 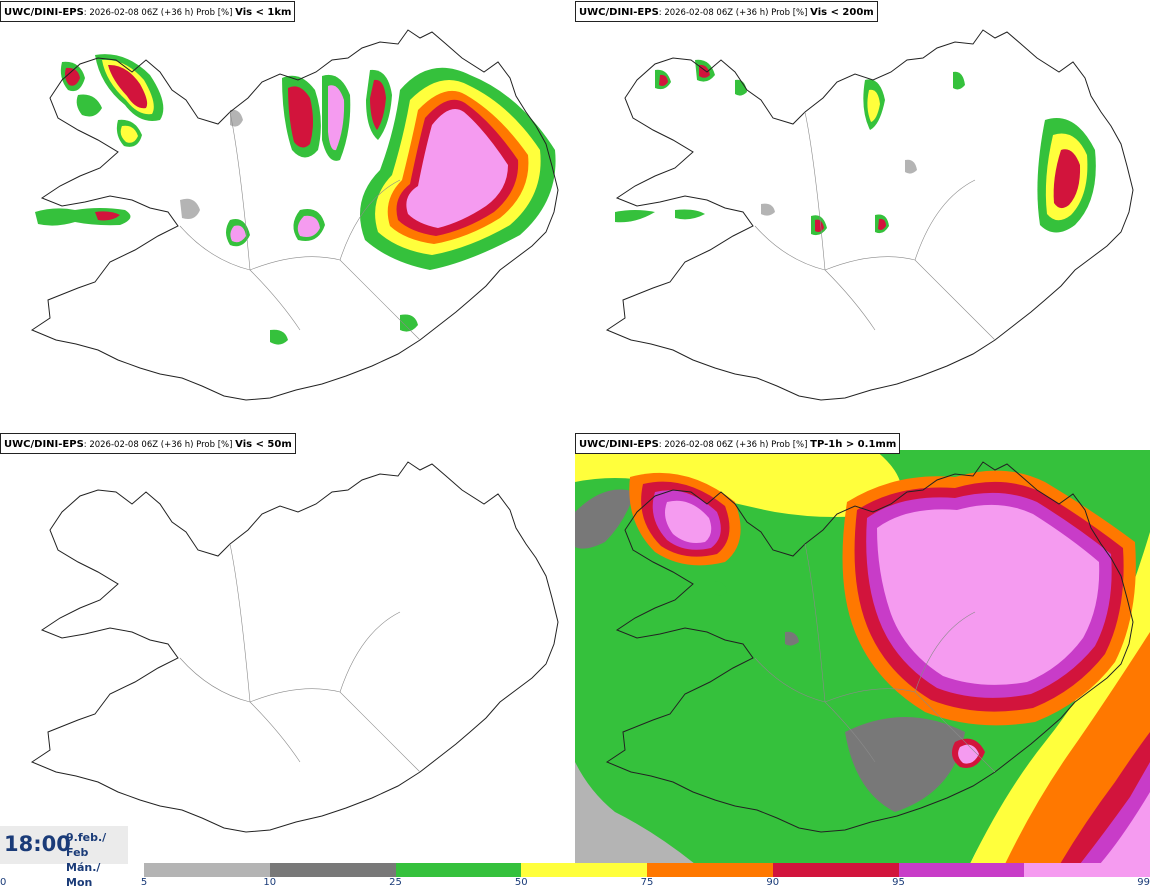 I want to click on parameter-label: Vis < 50m, so click(x=263, y=444).